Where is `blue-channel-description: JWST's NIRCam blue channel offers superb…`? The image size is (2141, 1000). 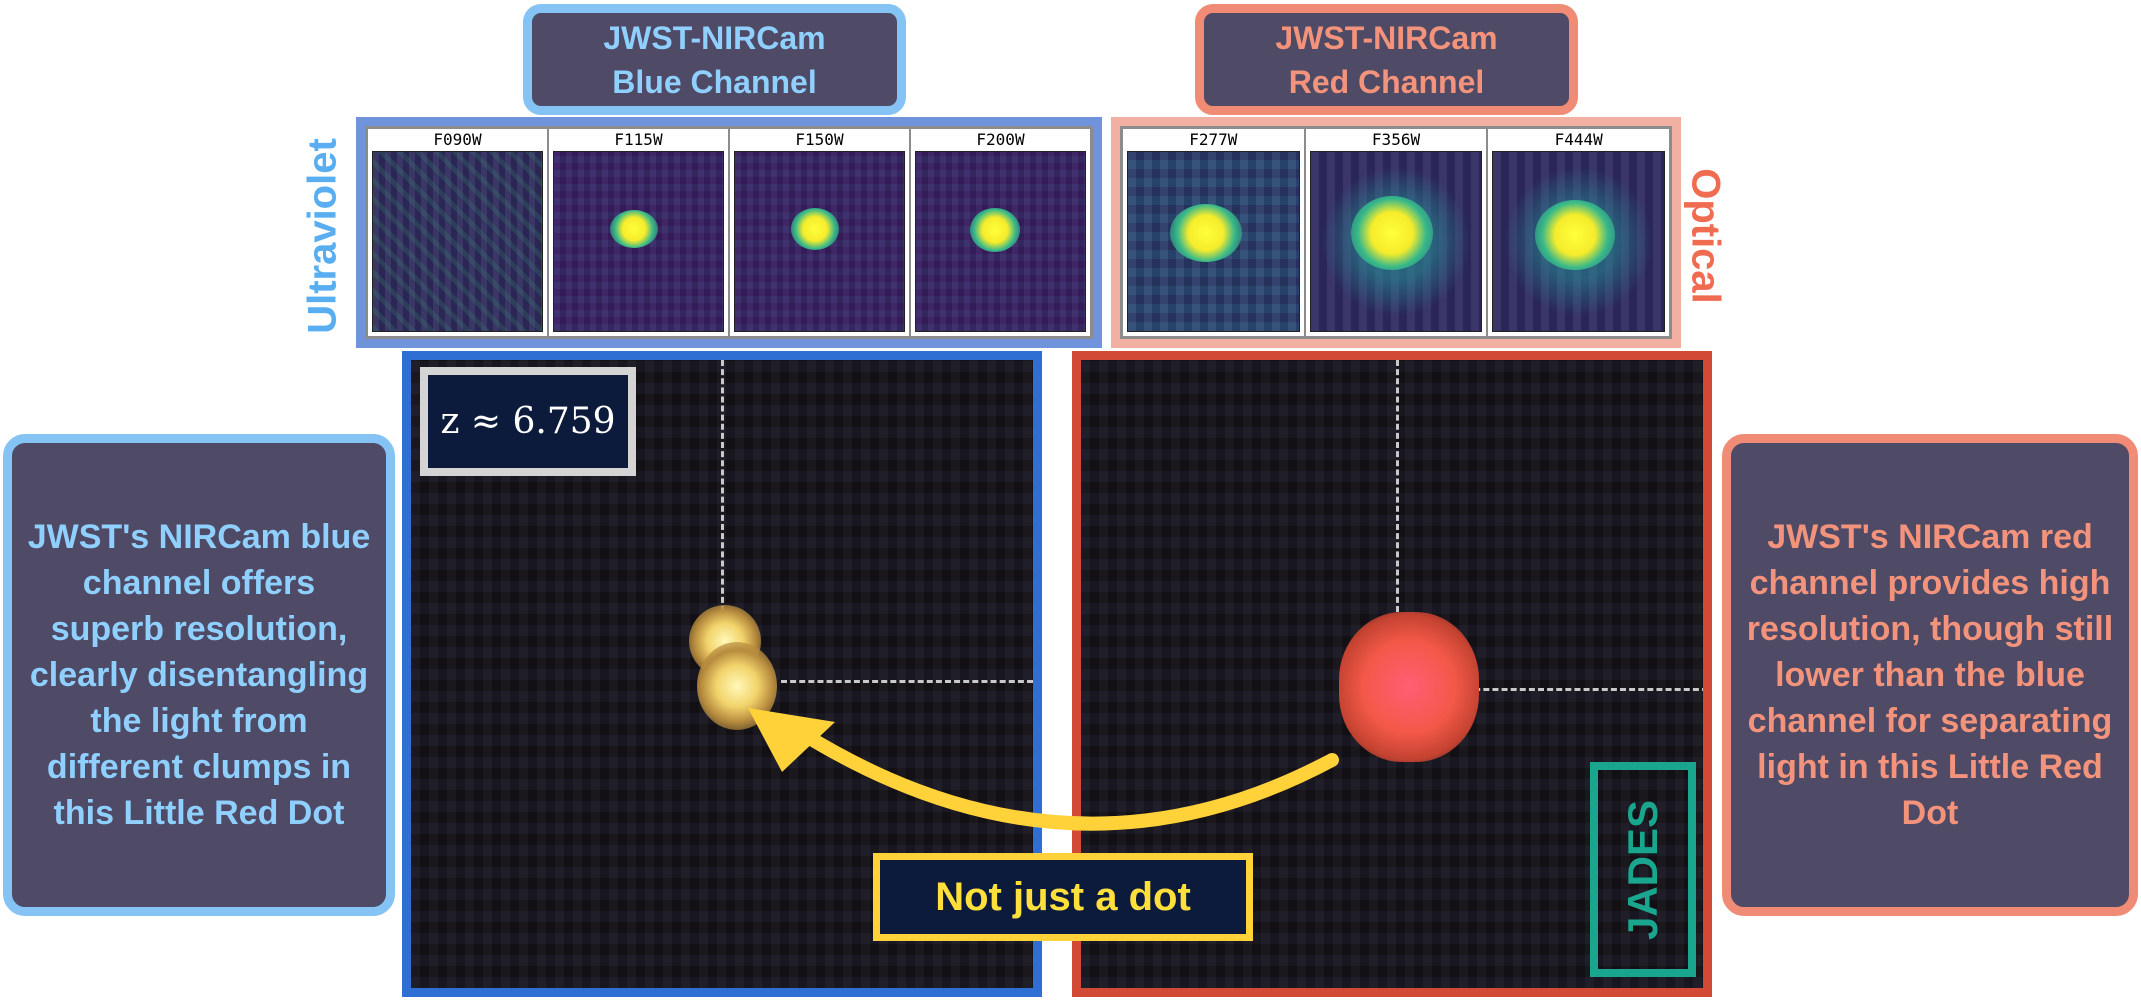
blue-channel-description: JWST's NIRCam blue channel offers superb… is located at coordinates (199, 675).